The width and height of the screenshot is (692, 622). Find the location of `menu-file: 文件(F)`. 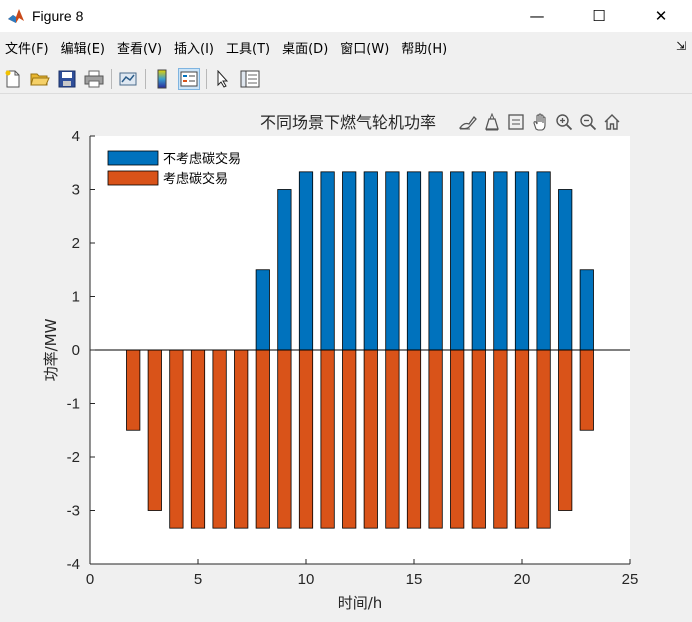

menu-file: 文件(F) is located at coordinates (27, 49).